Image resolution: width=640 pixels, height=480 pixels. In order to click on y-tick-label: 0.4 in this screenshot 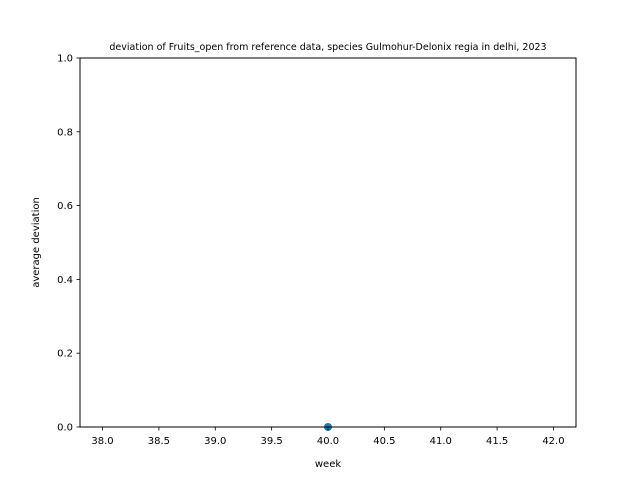, I will do `click(65, 280)`.